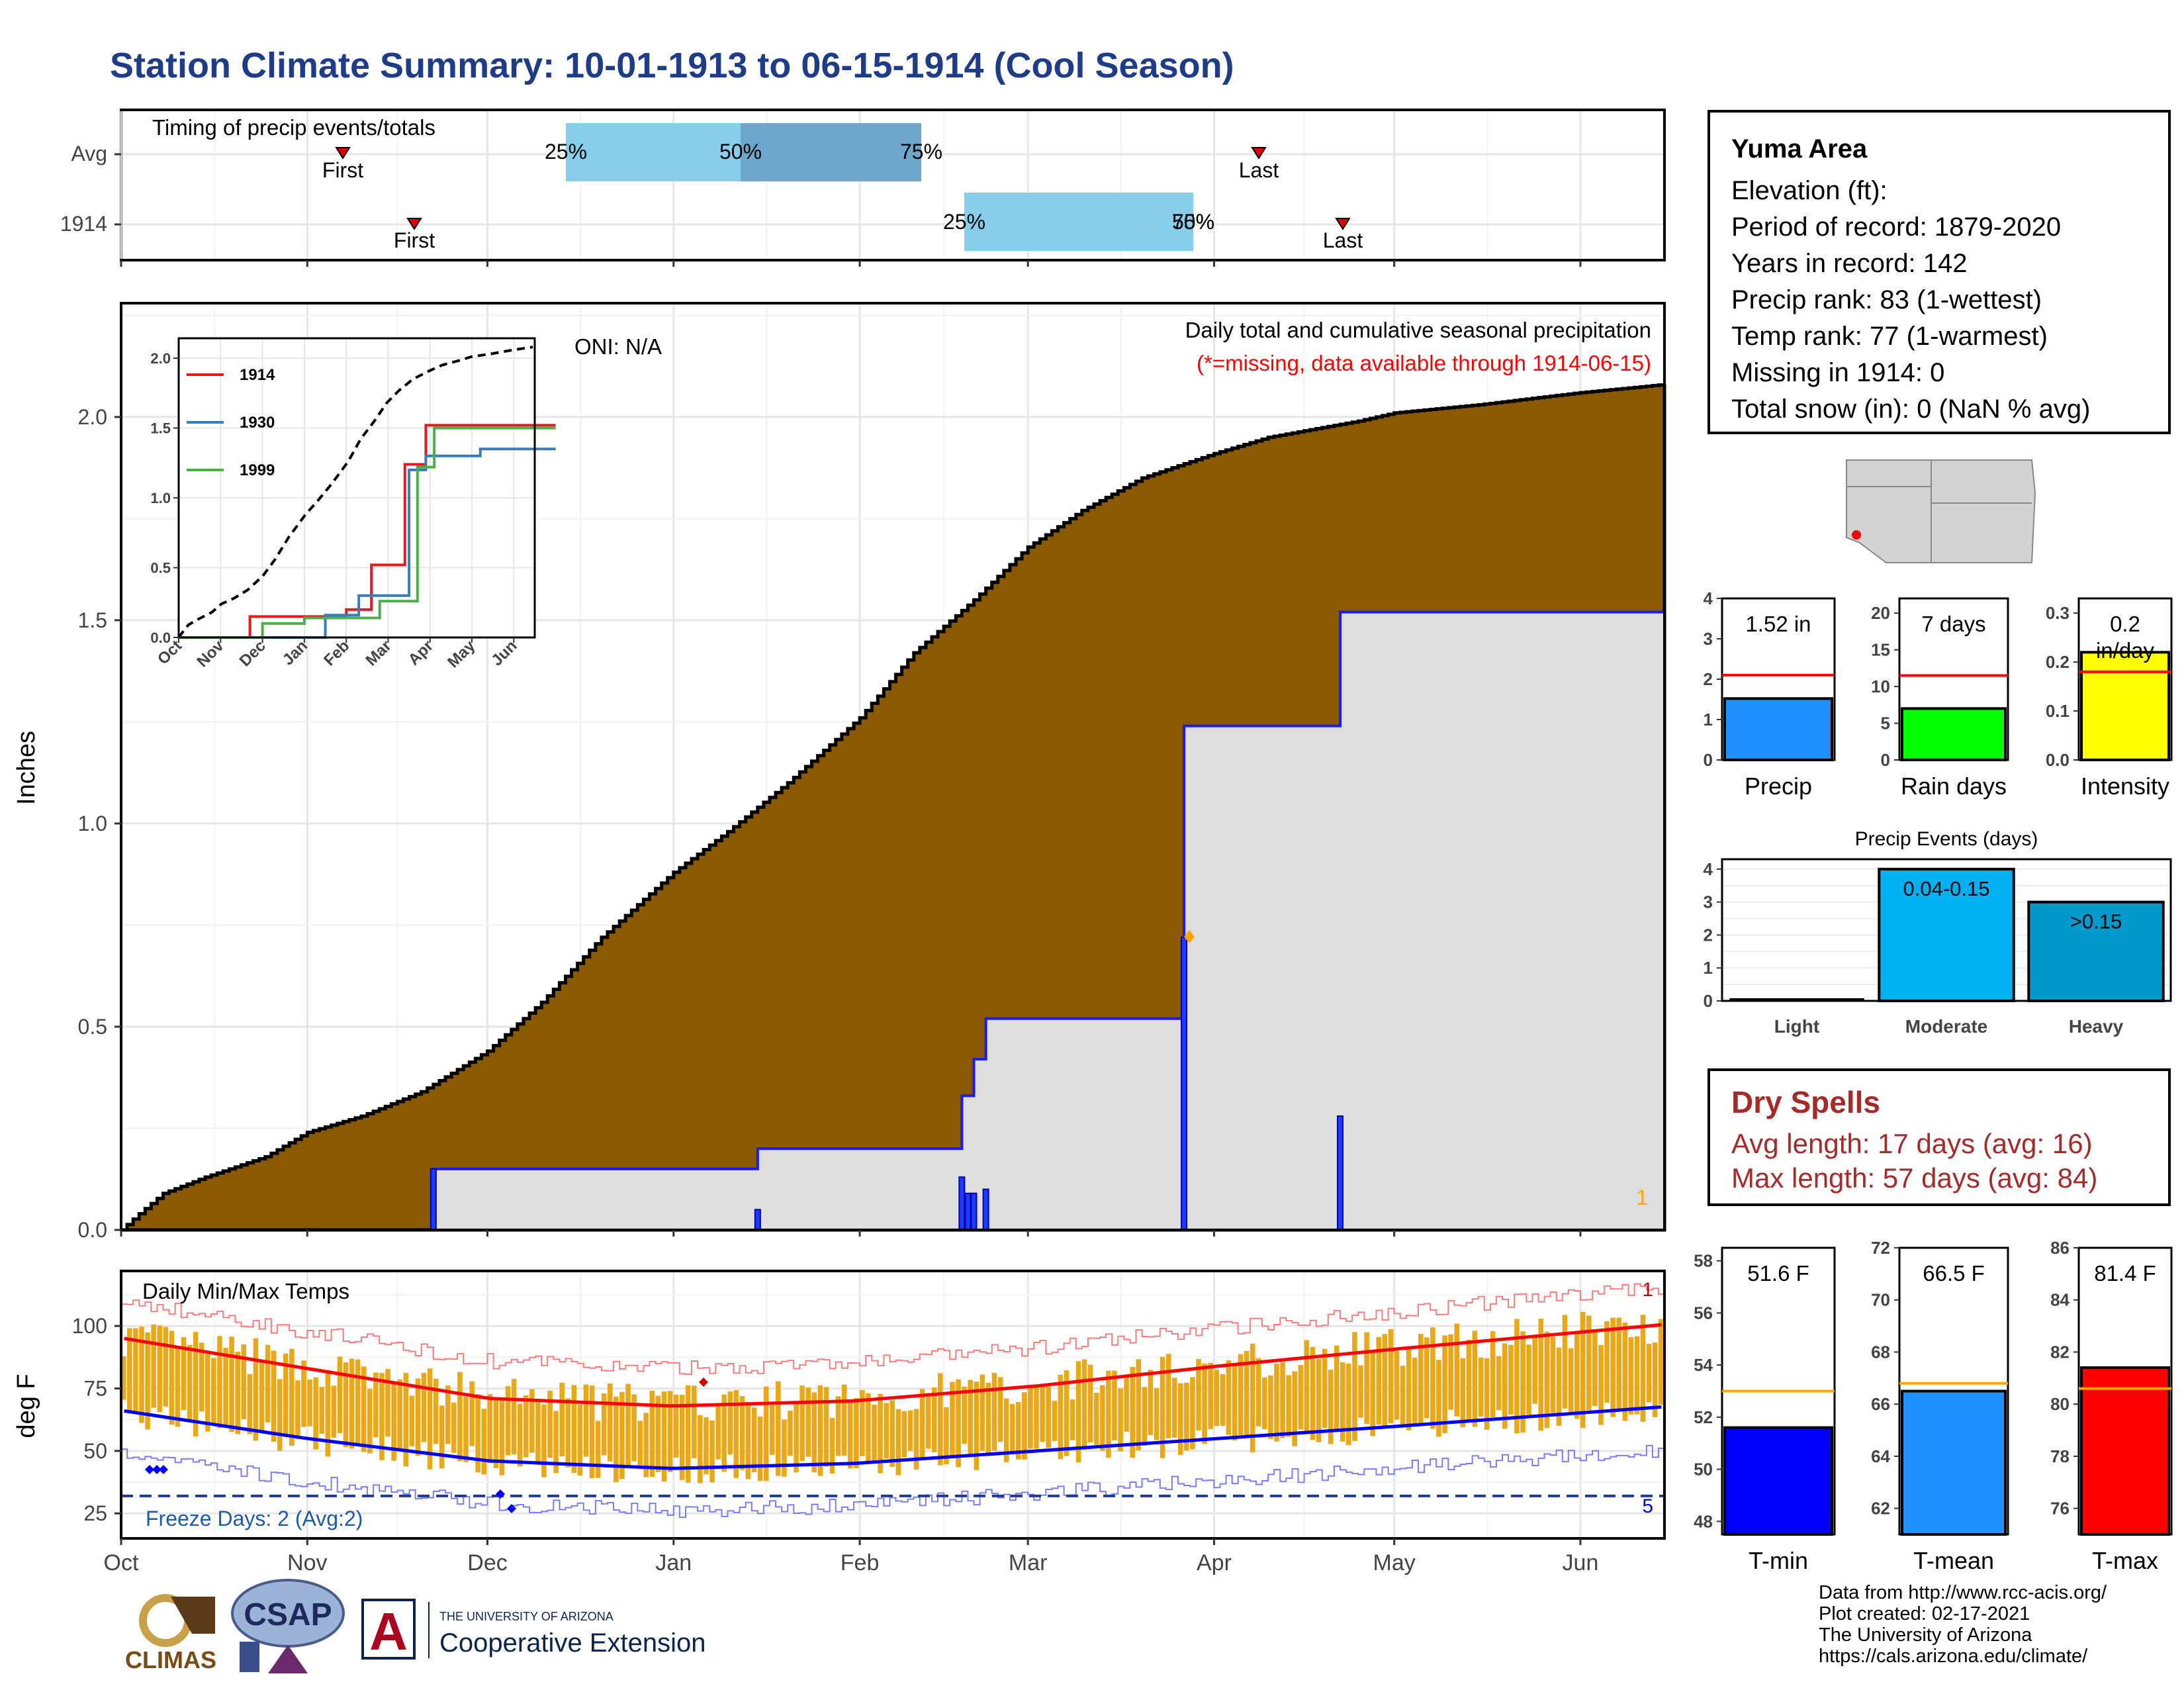  Describe the element at coordinates (121, 1562) in the screenshot. I see `month-tick: Oct` at that location.